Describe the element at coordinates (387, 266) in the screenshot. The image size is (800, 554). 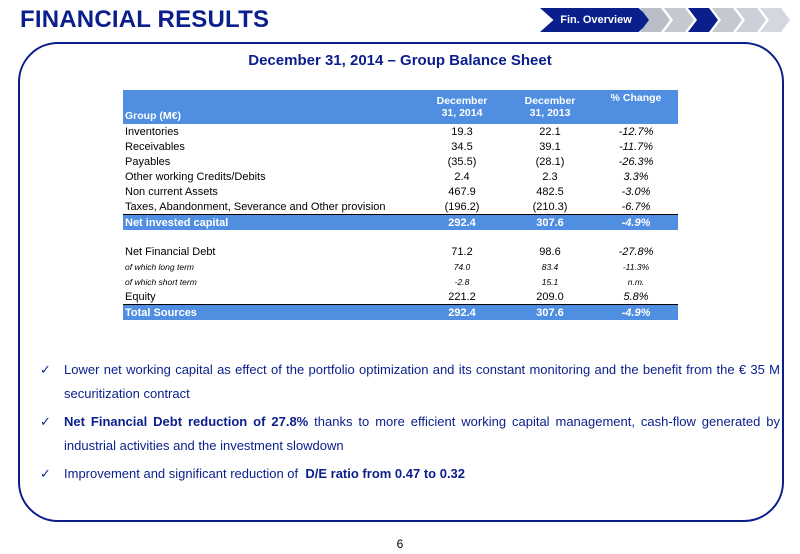
I see `table-row: of which long term 74.0 83.4 -11.3%` at that location.